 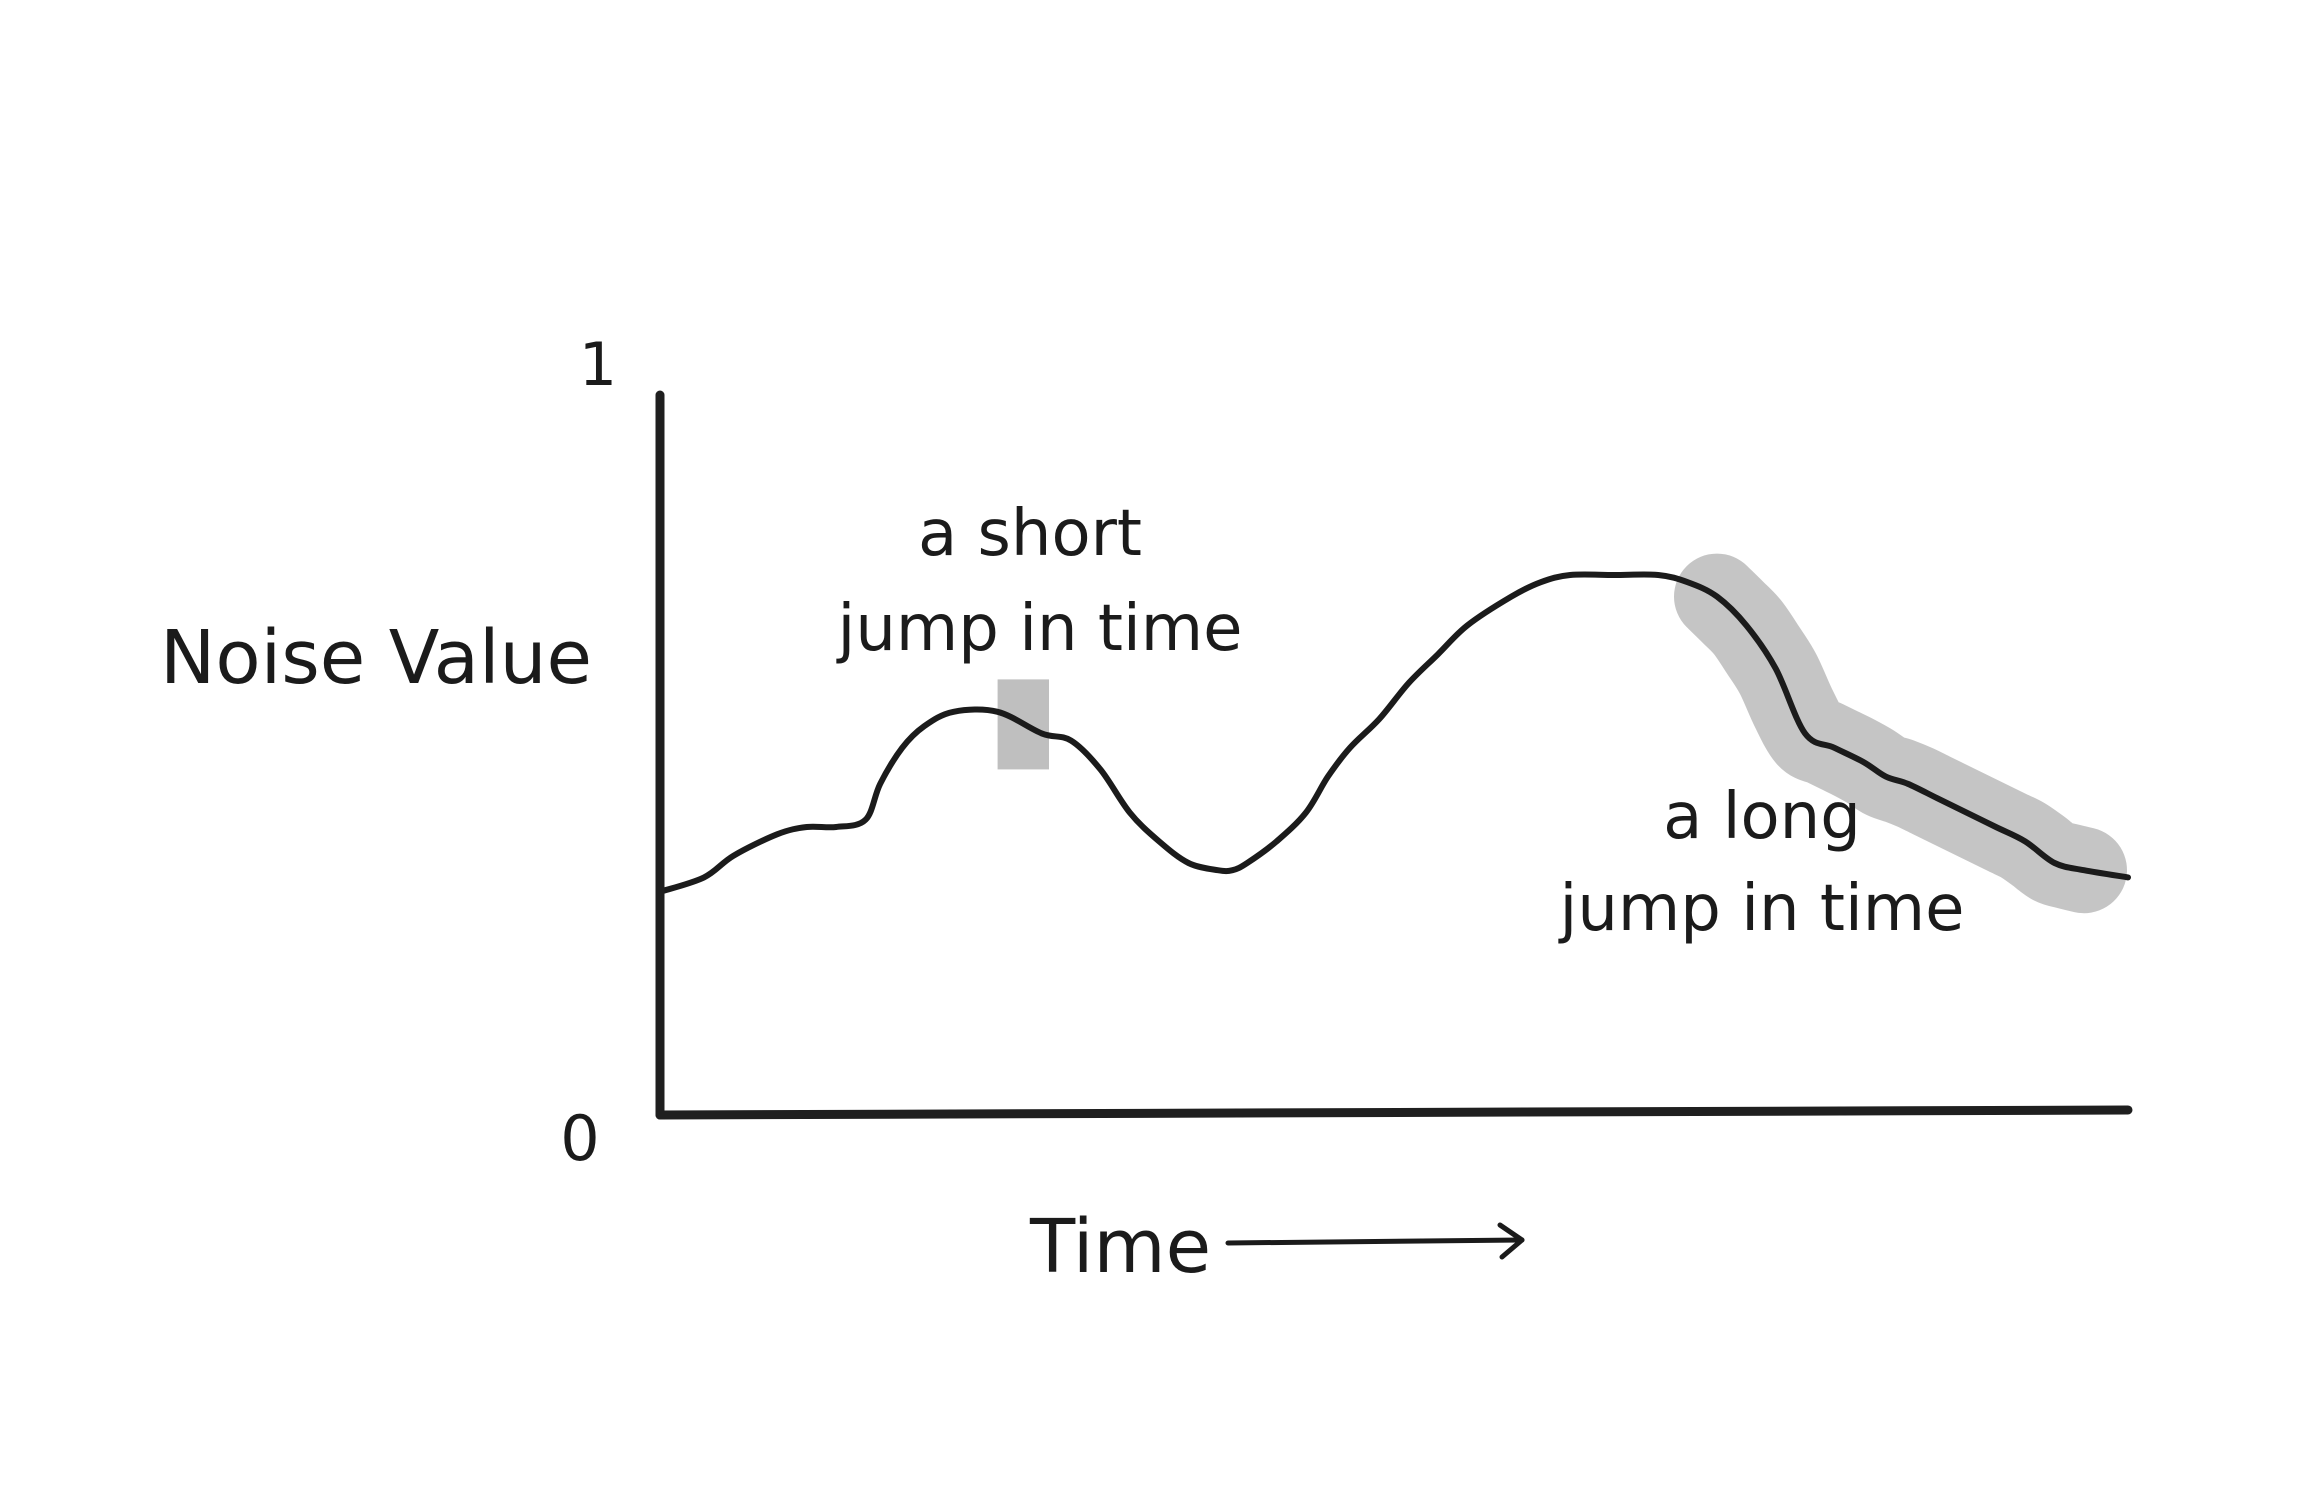 I want to click on noise-series-line, so click(x=1394, y=733).